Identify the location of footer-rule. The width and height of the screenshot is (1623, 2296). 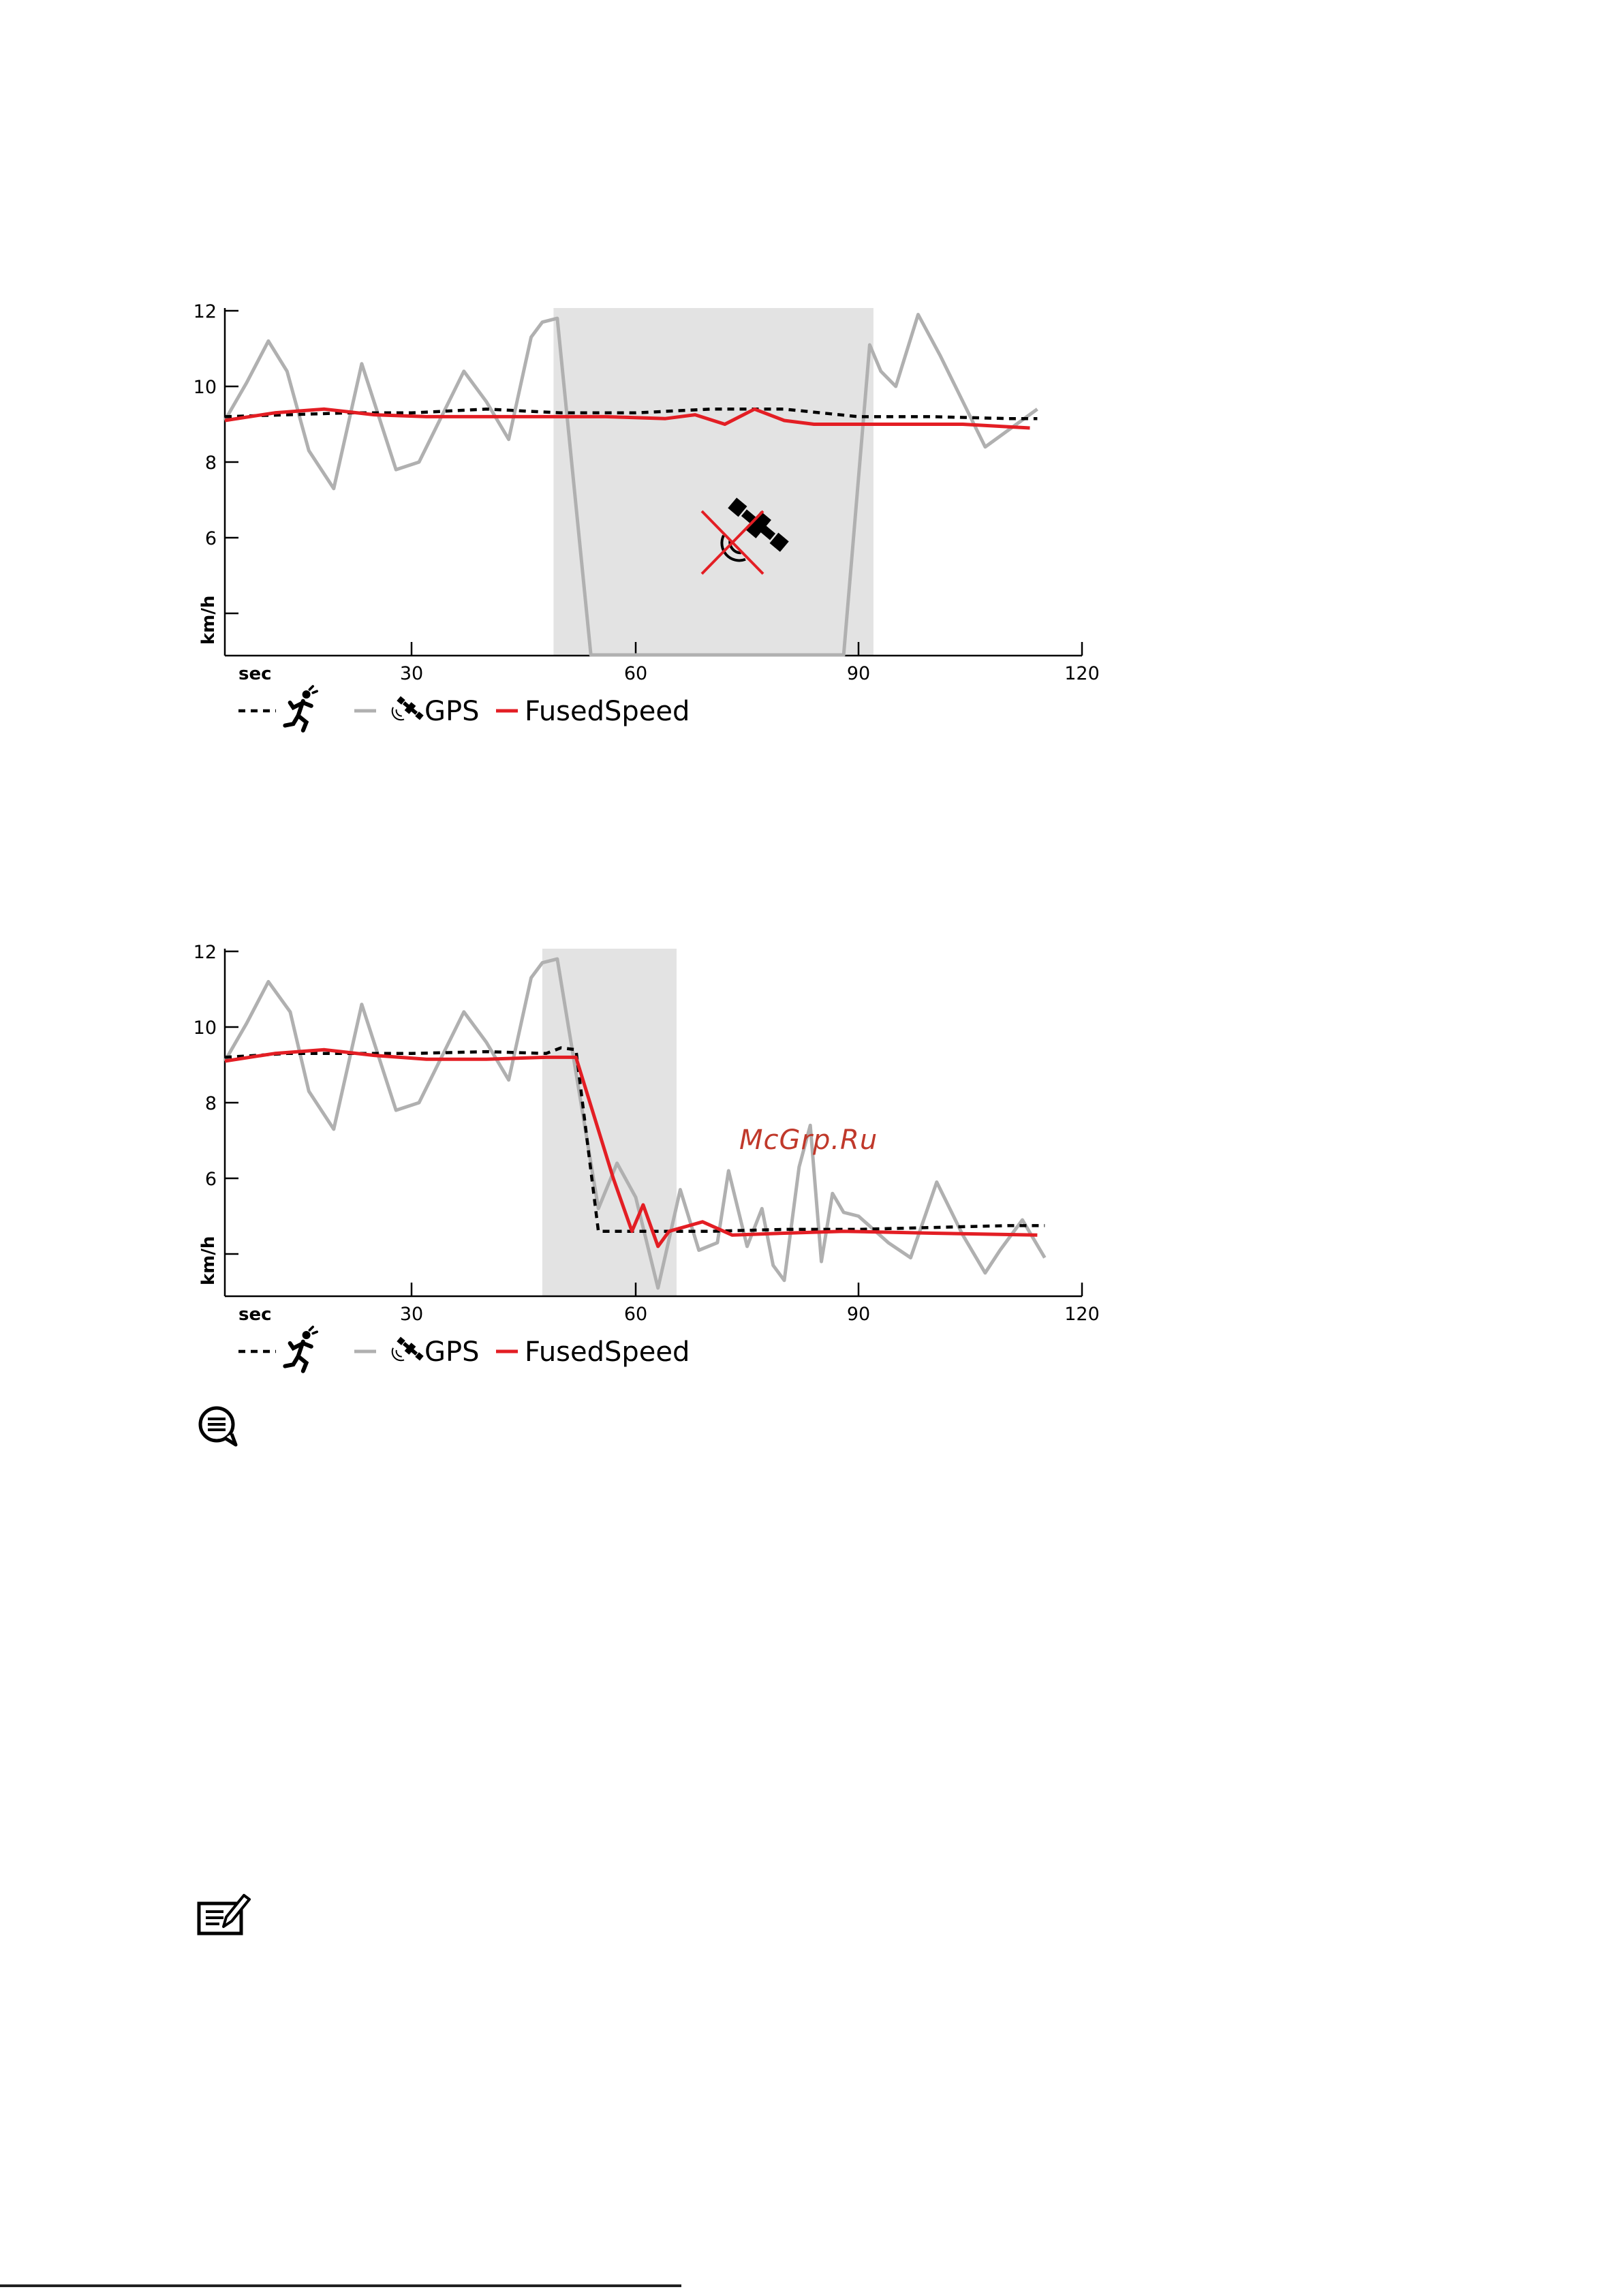
(340, 2286).